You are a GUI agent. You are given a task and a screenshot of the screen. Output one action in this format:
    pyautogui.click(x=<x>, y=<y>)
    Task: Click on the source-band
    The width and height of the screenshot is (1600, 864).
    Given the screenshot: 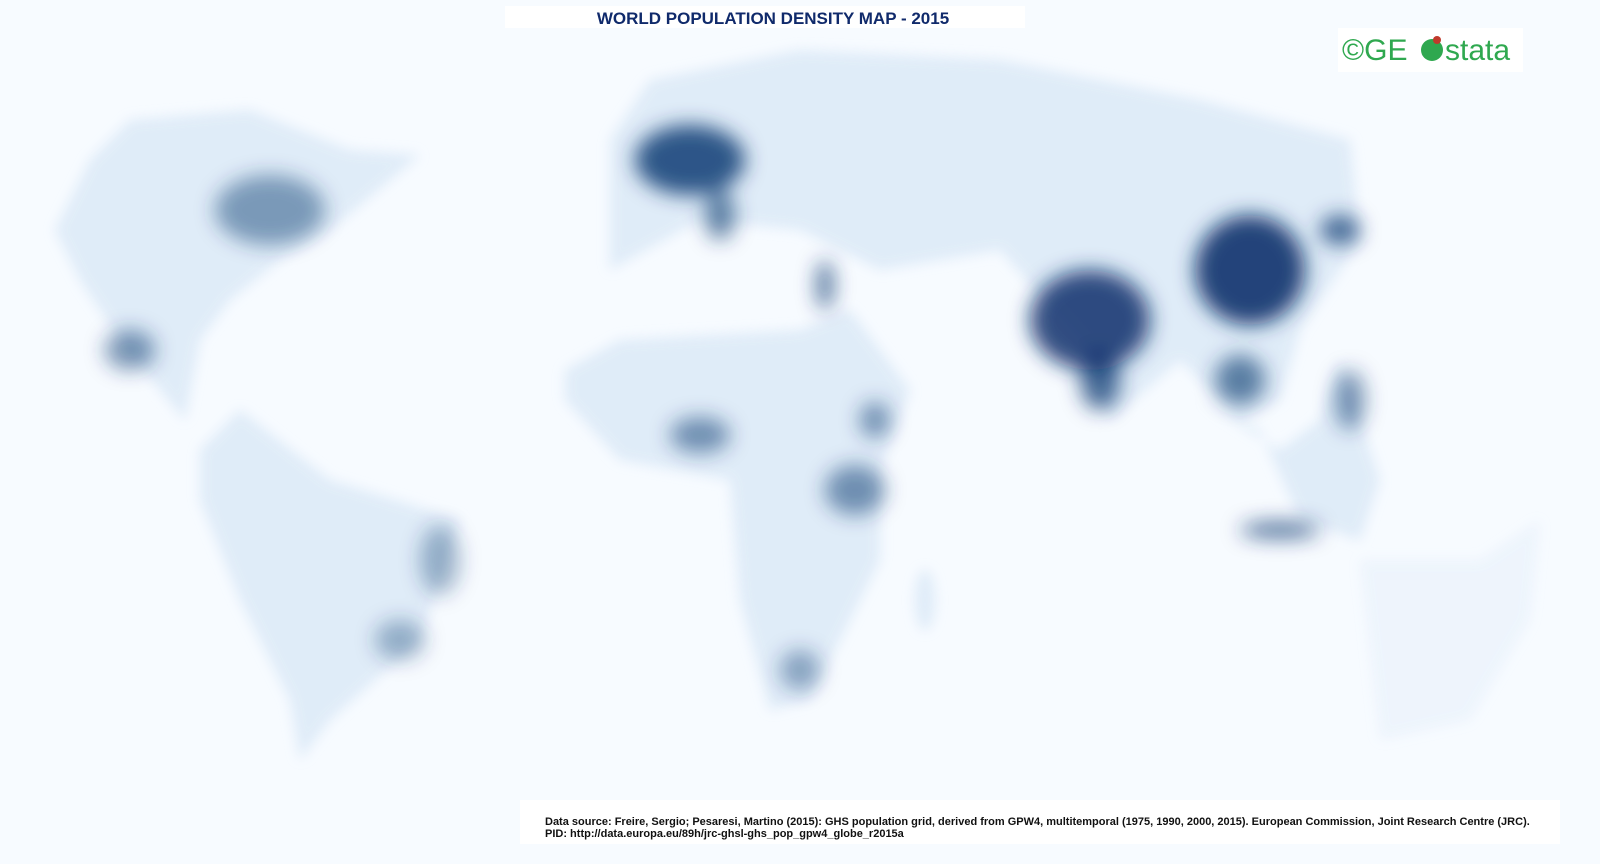 What is the action you would take?
    pyautogui.click(x=1040, y=822)
    